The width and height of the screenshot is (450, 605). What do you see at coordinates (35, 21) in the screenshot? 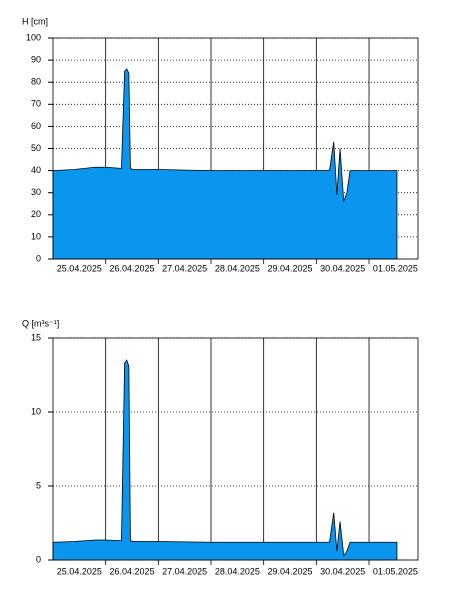
I see `y-axis-label: H [cm]` at bounding box center [35, 21].